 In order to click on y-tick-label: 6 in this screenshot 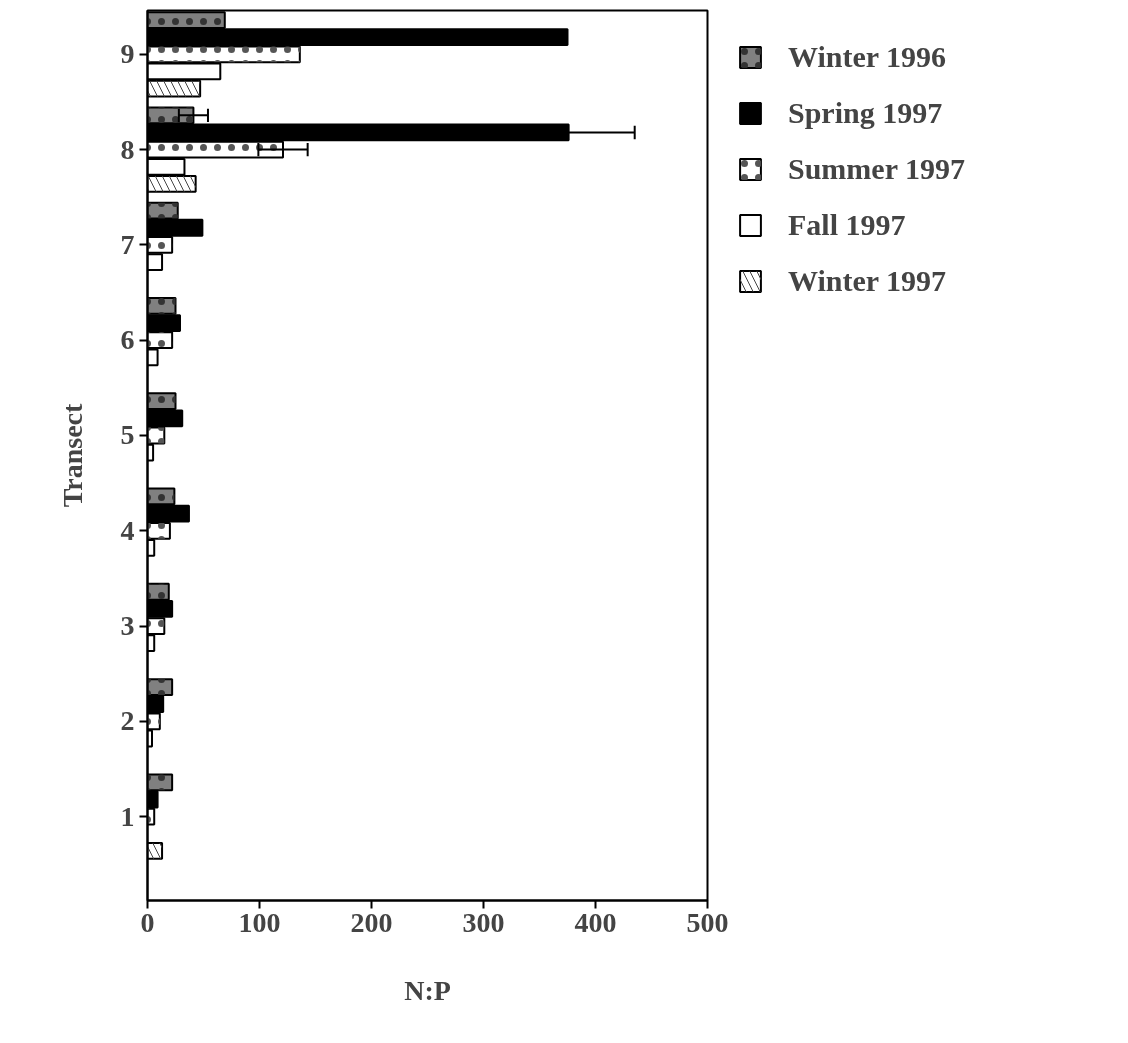, I will do `click(127, 340)`.